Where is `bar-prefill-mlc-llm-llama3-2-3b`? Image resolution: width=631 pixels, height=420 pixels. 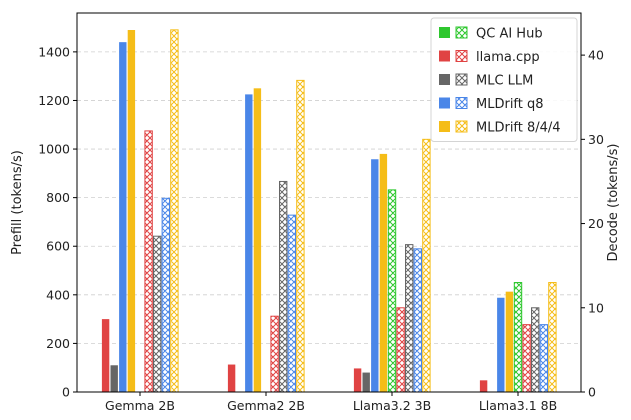 bar-prefill-mlc-llm-llama3-2-3b is located at coordinates (366, 382).